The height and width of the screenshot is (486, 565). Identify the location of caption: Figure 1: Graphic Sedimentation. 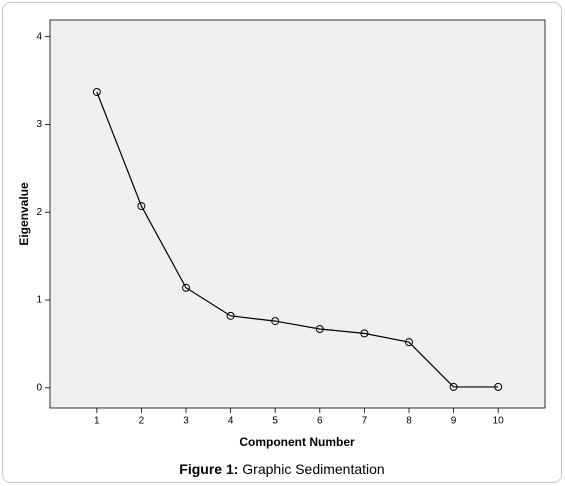
(281, 469).